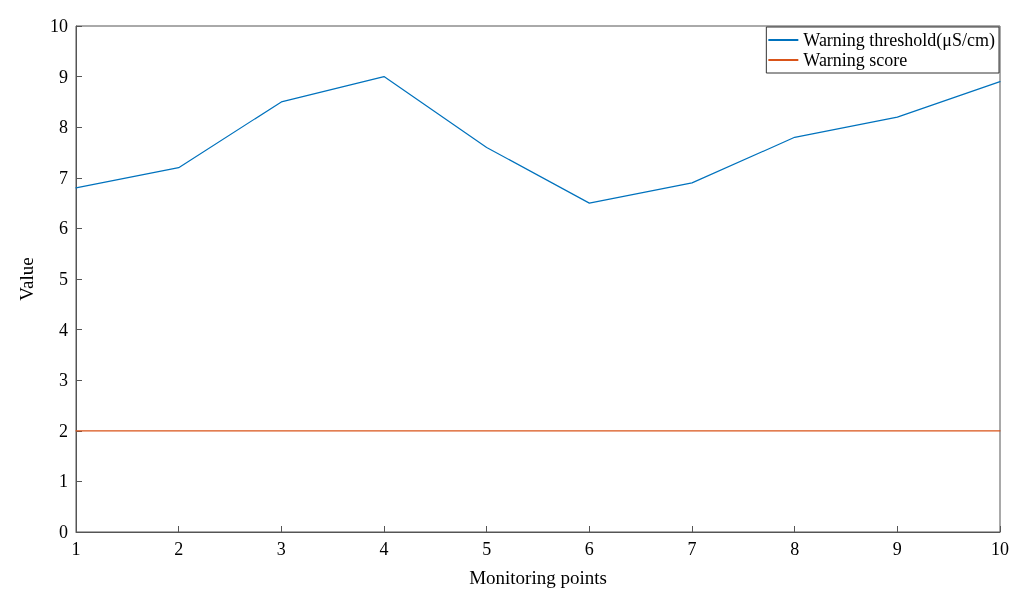 The height and width of the screenshot is (603, 1026). I want to click on y-tick-label: 8, so click(63, 127).